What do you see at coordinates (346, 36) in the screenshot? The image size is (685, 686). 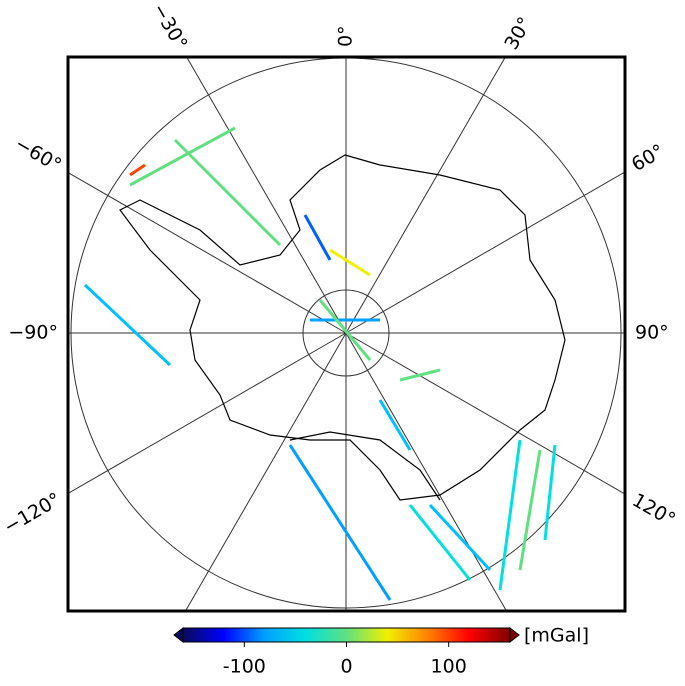 I see `meridian-label: 0°` at bounding box center [346, 36].